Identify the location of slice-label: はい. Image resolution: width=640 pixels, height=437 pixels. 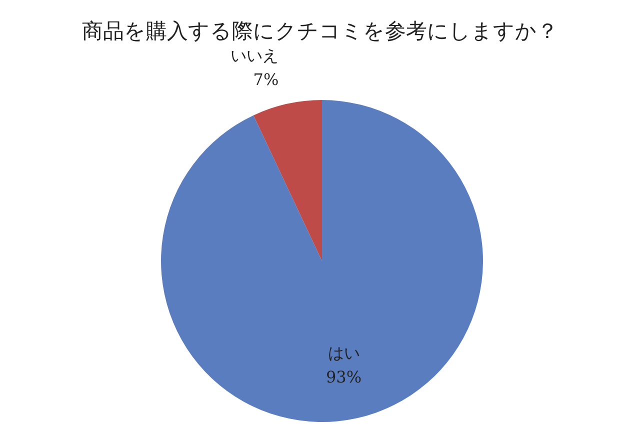
(344, 352).